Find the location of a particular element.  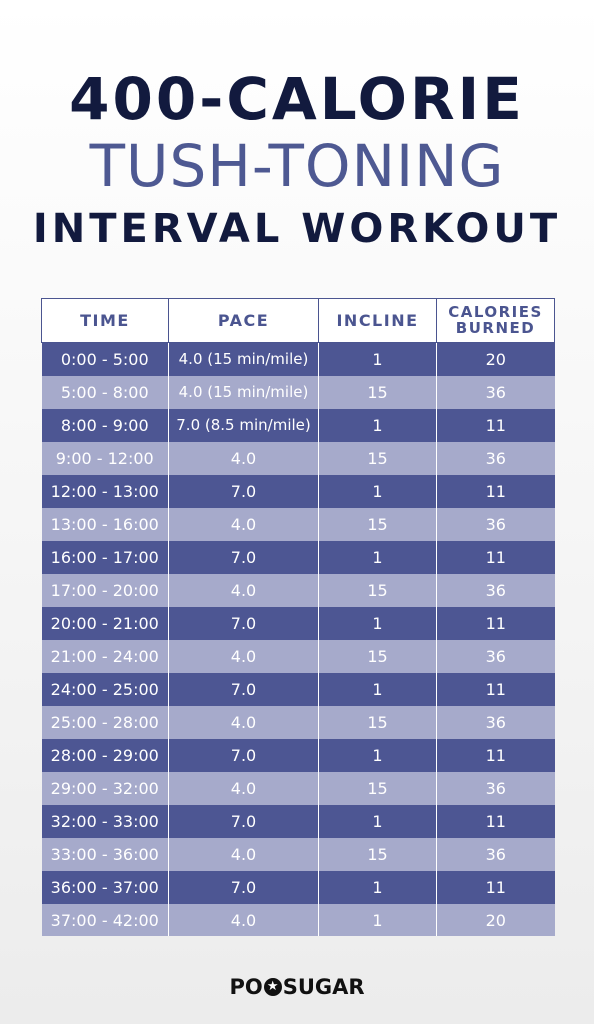

table-row: 36:00 - 37:00 7.0 1 11 is located at coordinates (298, 887).